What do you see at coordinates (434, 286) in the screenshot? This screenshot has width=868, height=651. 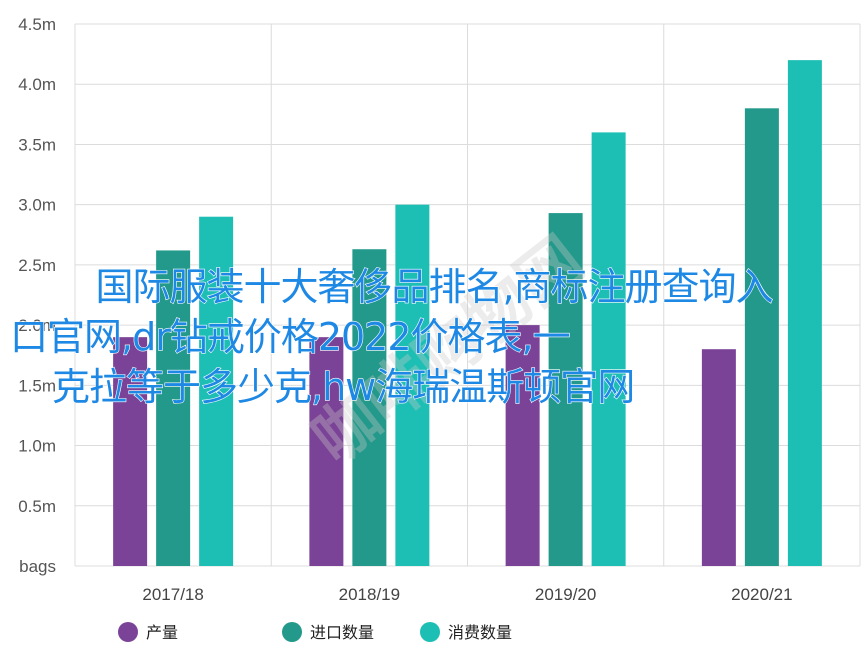 I see `overlay-line-1: 国际服装十大奢侈品排名,商标注册查询入` at bounding box center [434, 286].